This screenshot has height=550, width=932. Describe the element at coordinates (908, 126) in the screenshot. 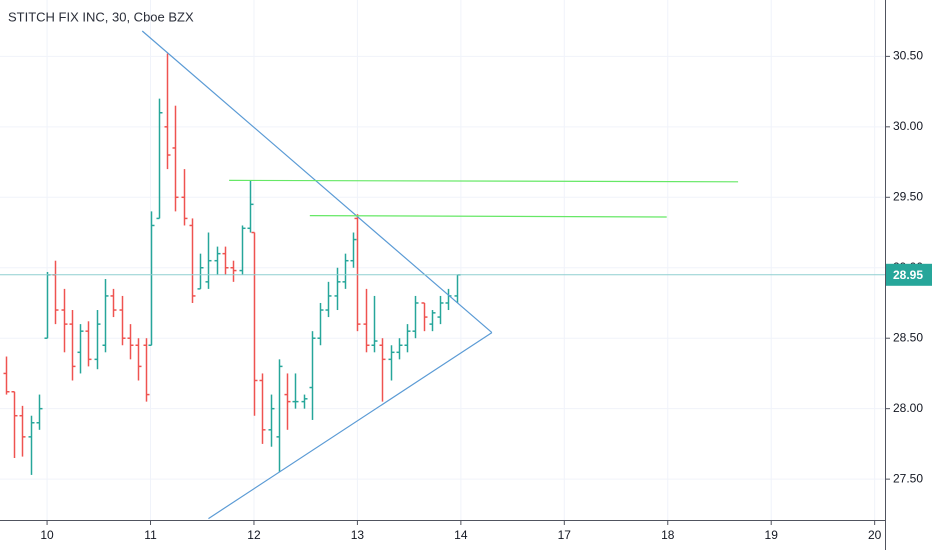

I see `y-tick-label: 30.00` at that location.